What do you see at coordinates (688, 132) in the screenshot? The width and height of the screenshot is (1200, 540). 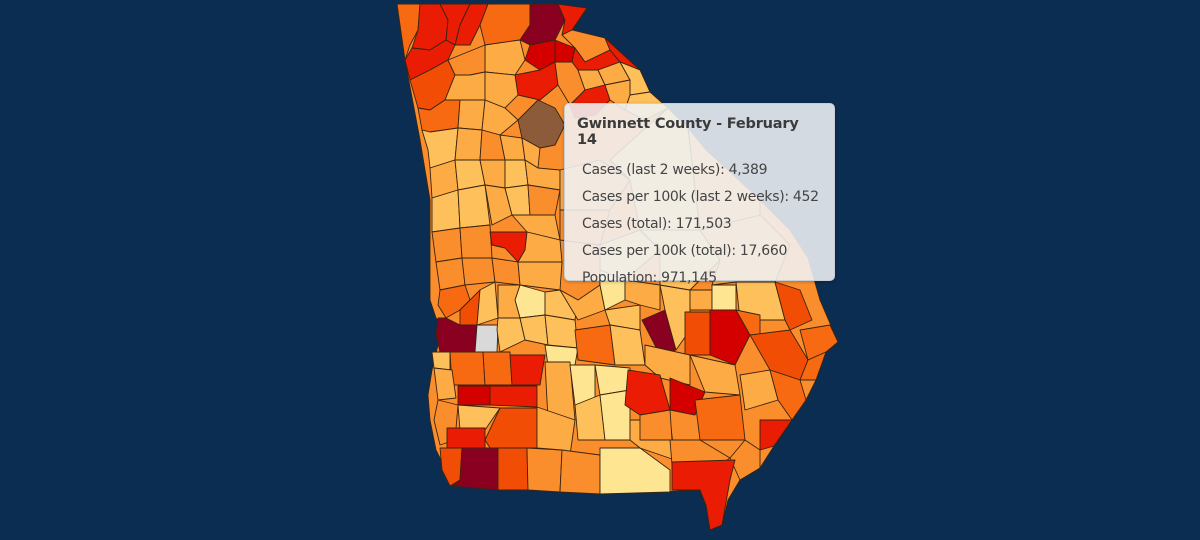 I see `tooltip-title: Gwinnett County - February 14` at bounding box center [688, 132].